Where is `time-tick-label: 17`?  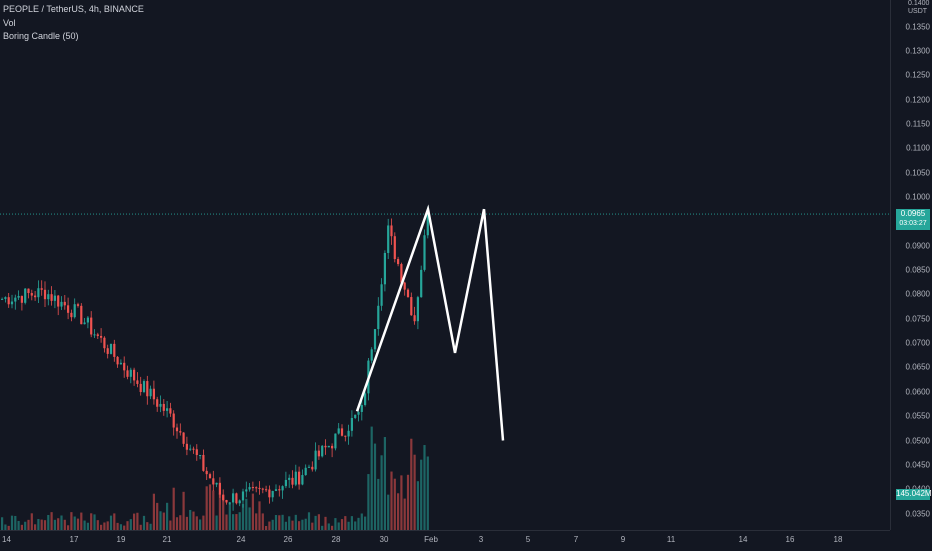
time-tick-label: 17 is located at coordinates (74, 539).